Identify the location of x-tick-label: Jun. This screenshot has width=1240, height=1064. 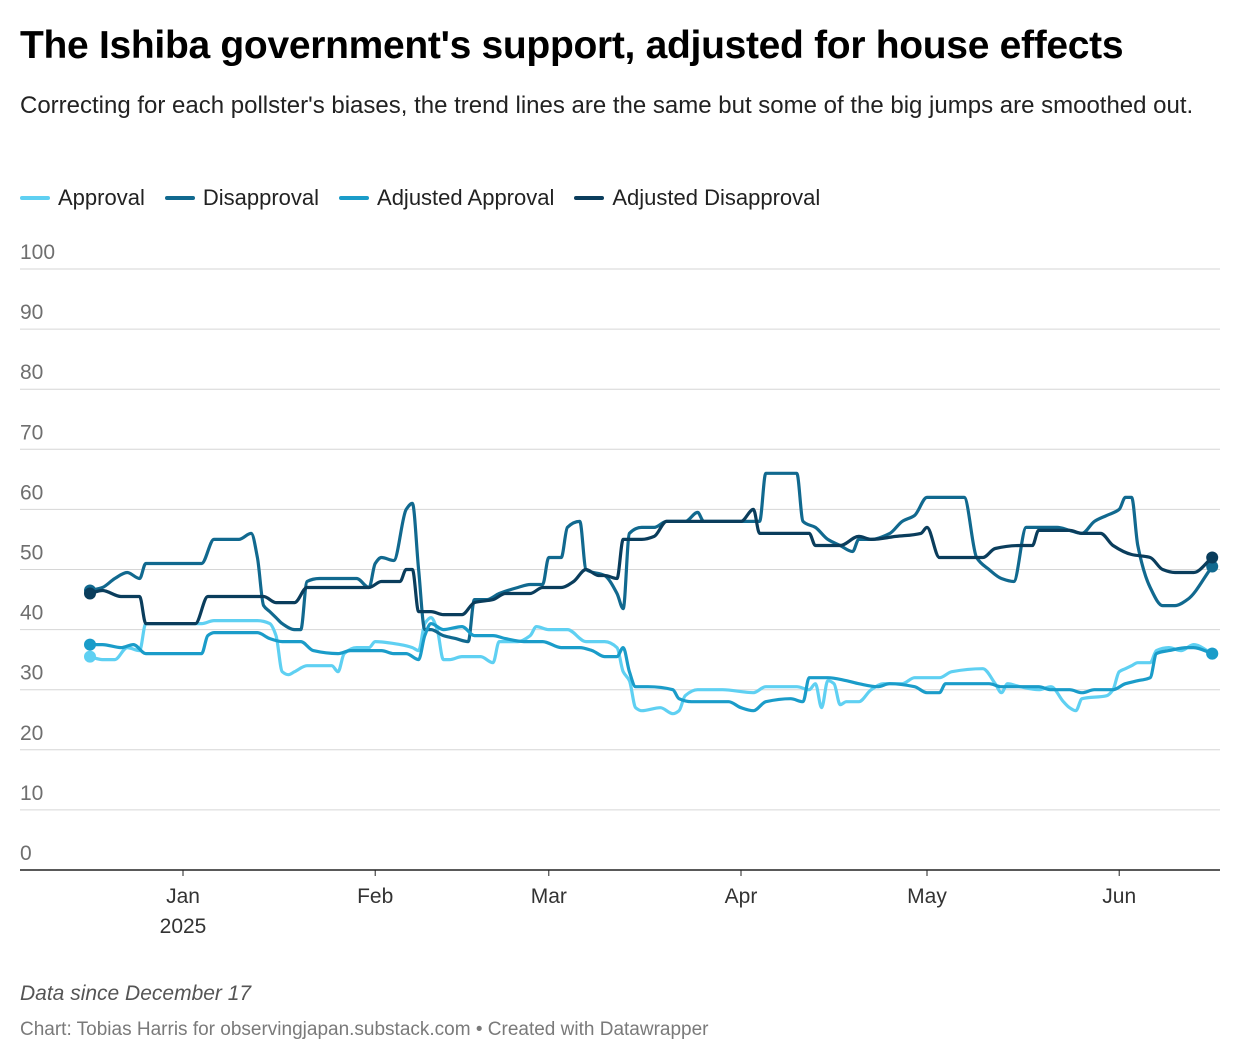
(1119, 896).